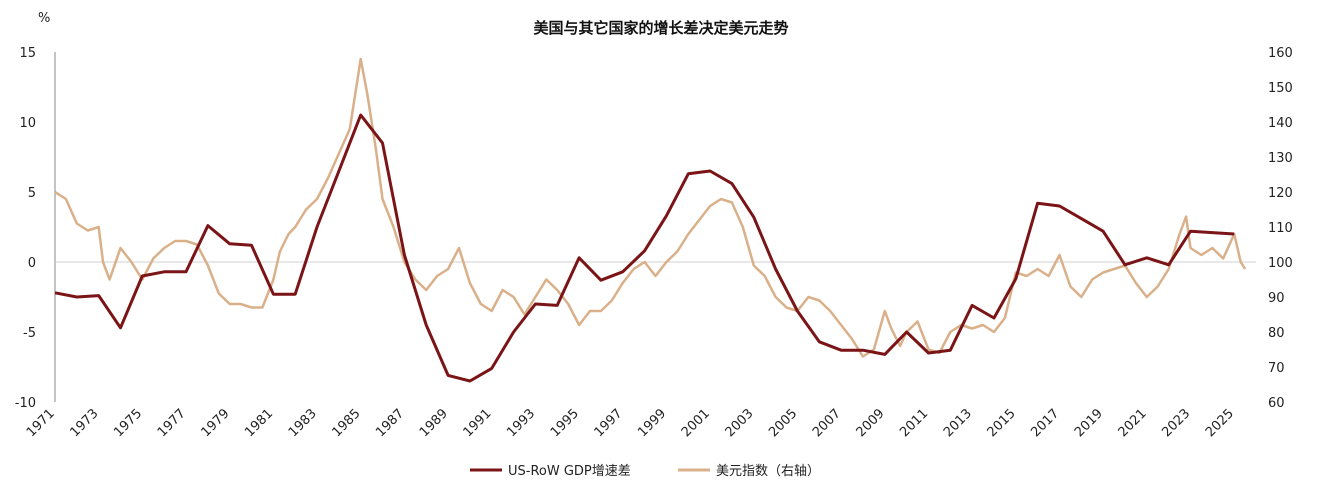 The image size is (1323, 489). I want to click on legend-label: 美元指数（右轴）, so click(768, 471).